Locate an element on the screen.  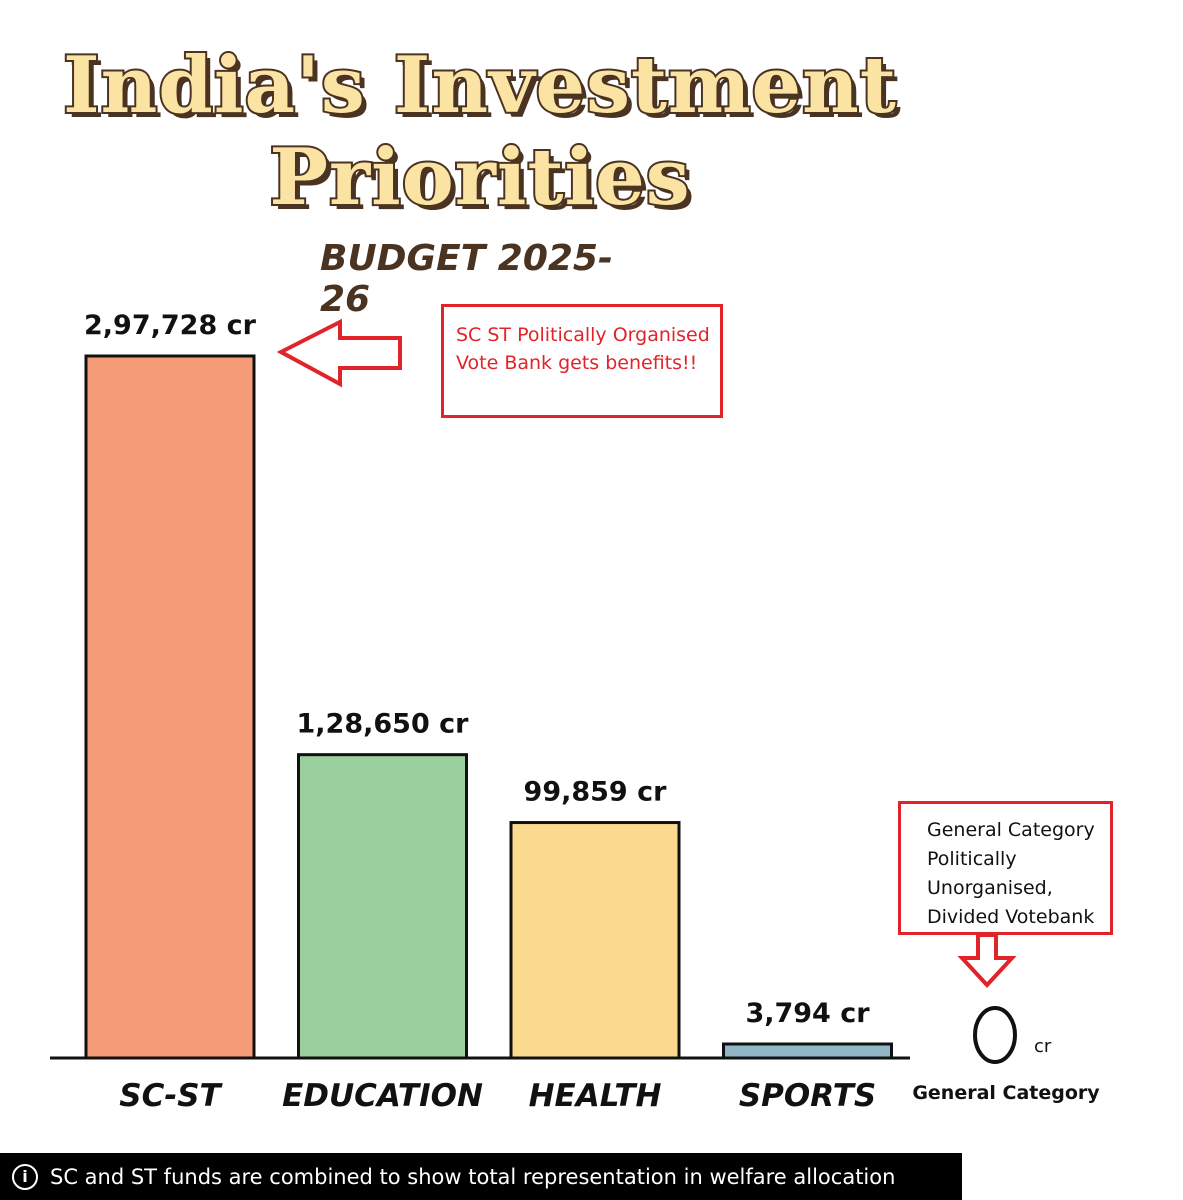
general-category-unit: cr is located at coordinates (1043, 1046).